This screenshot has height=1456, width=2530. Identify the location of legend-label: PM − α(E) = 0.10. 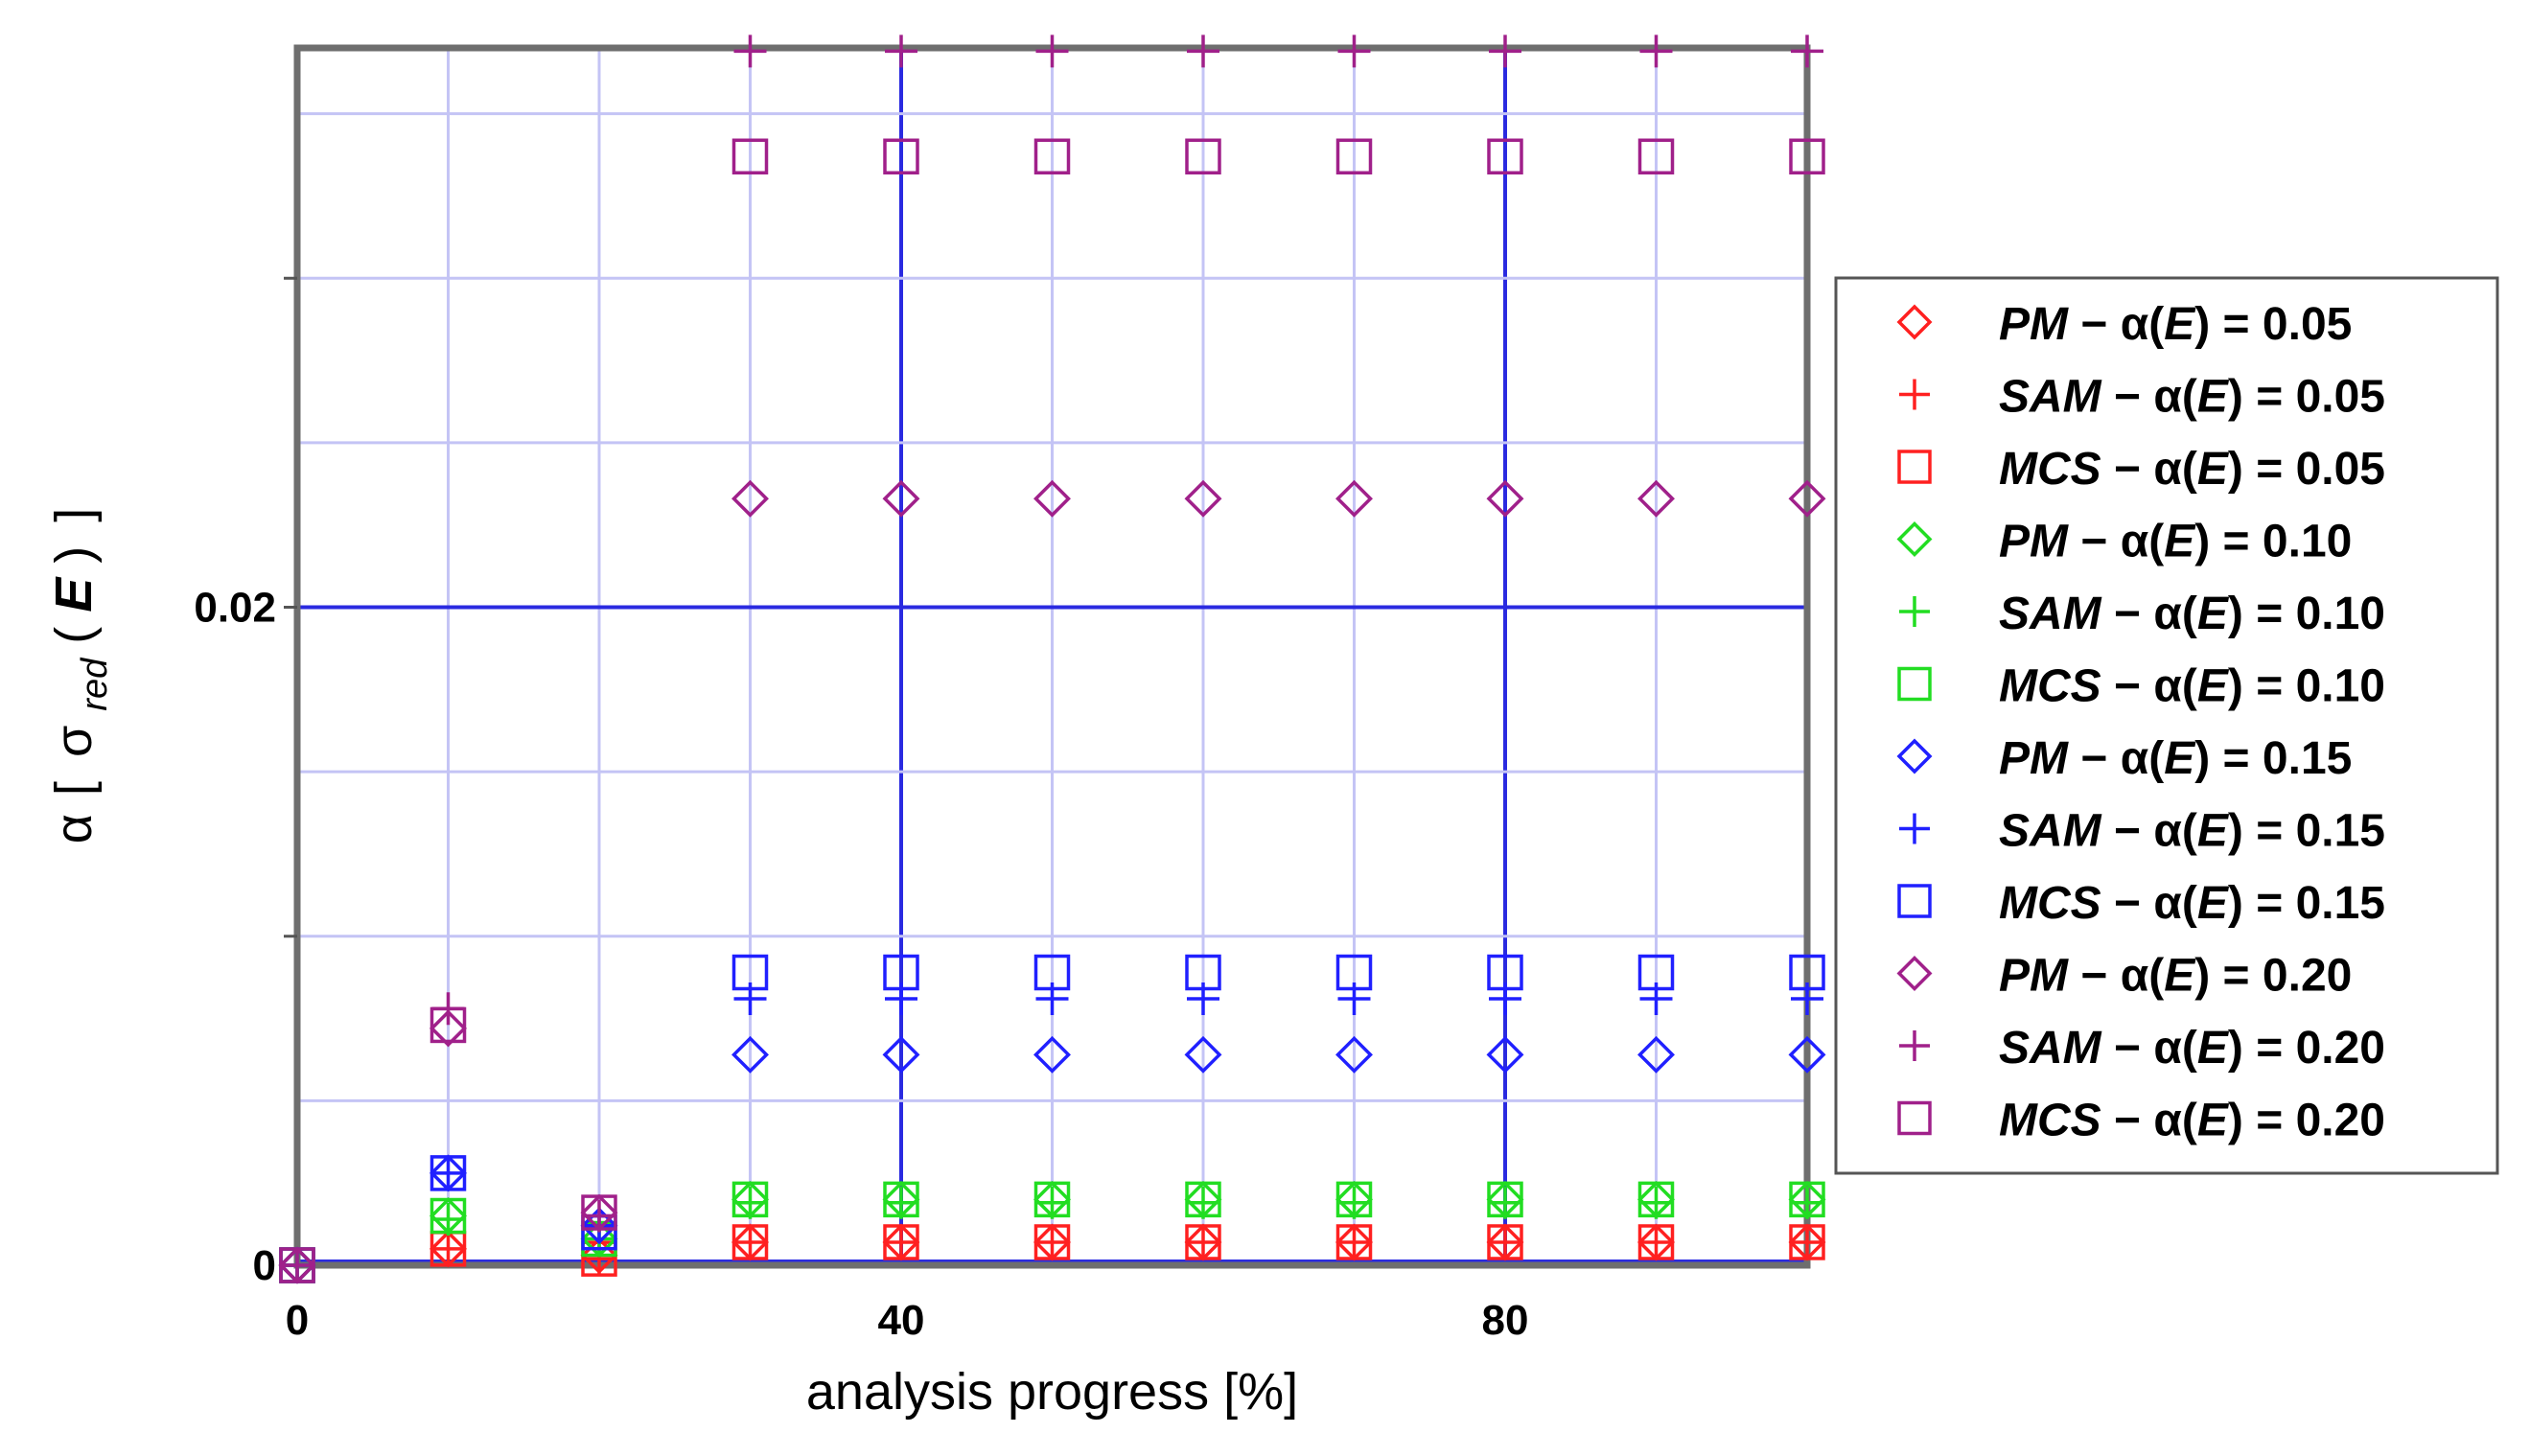
(2175, 542).